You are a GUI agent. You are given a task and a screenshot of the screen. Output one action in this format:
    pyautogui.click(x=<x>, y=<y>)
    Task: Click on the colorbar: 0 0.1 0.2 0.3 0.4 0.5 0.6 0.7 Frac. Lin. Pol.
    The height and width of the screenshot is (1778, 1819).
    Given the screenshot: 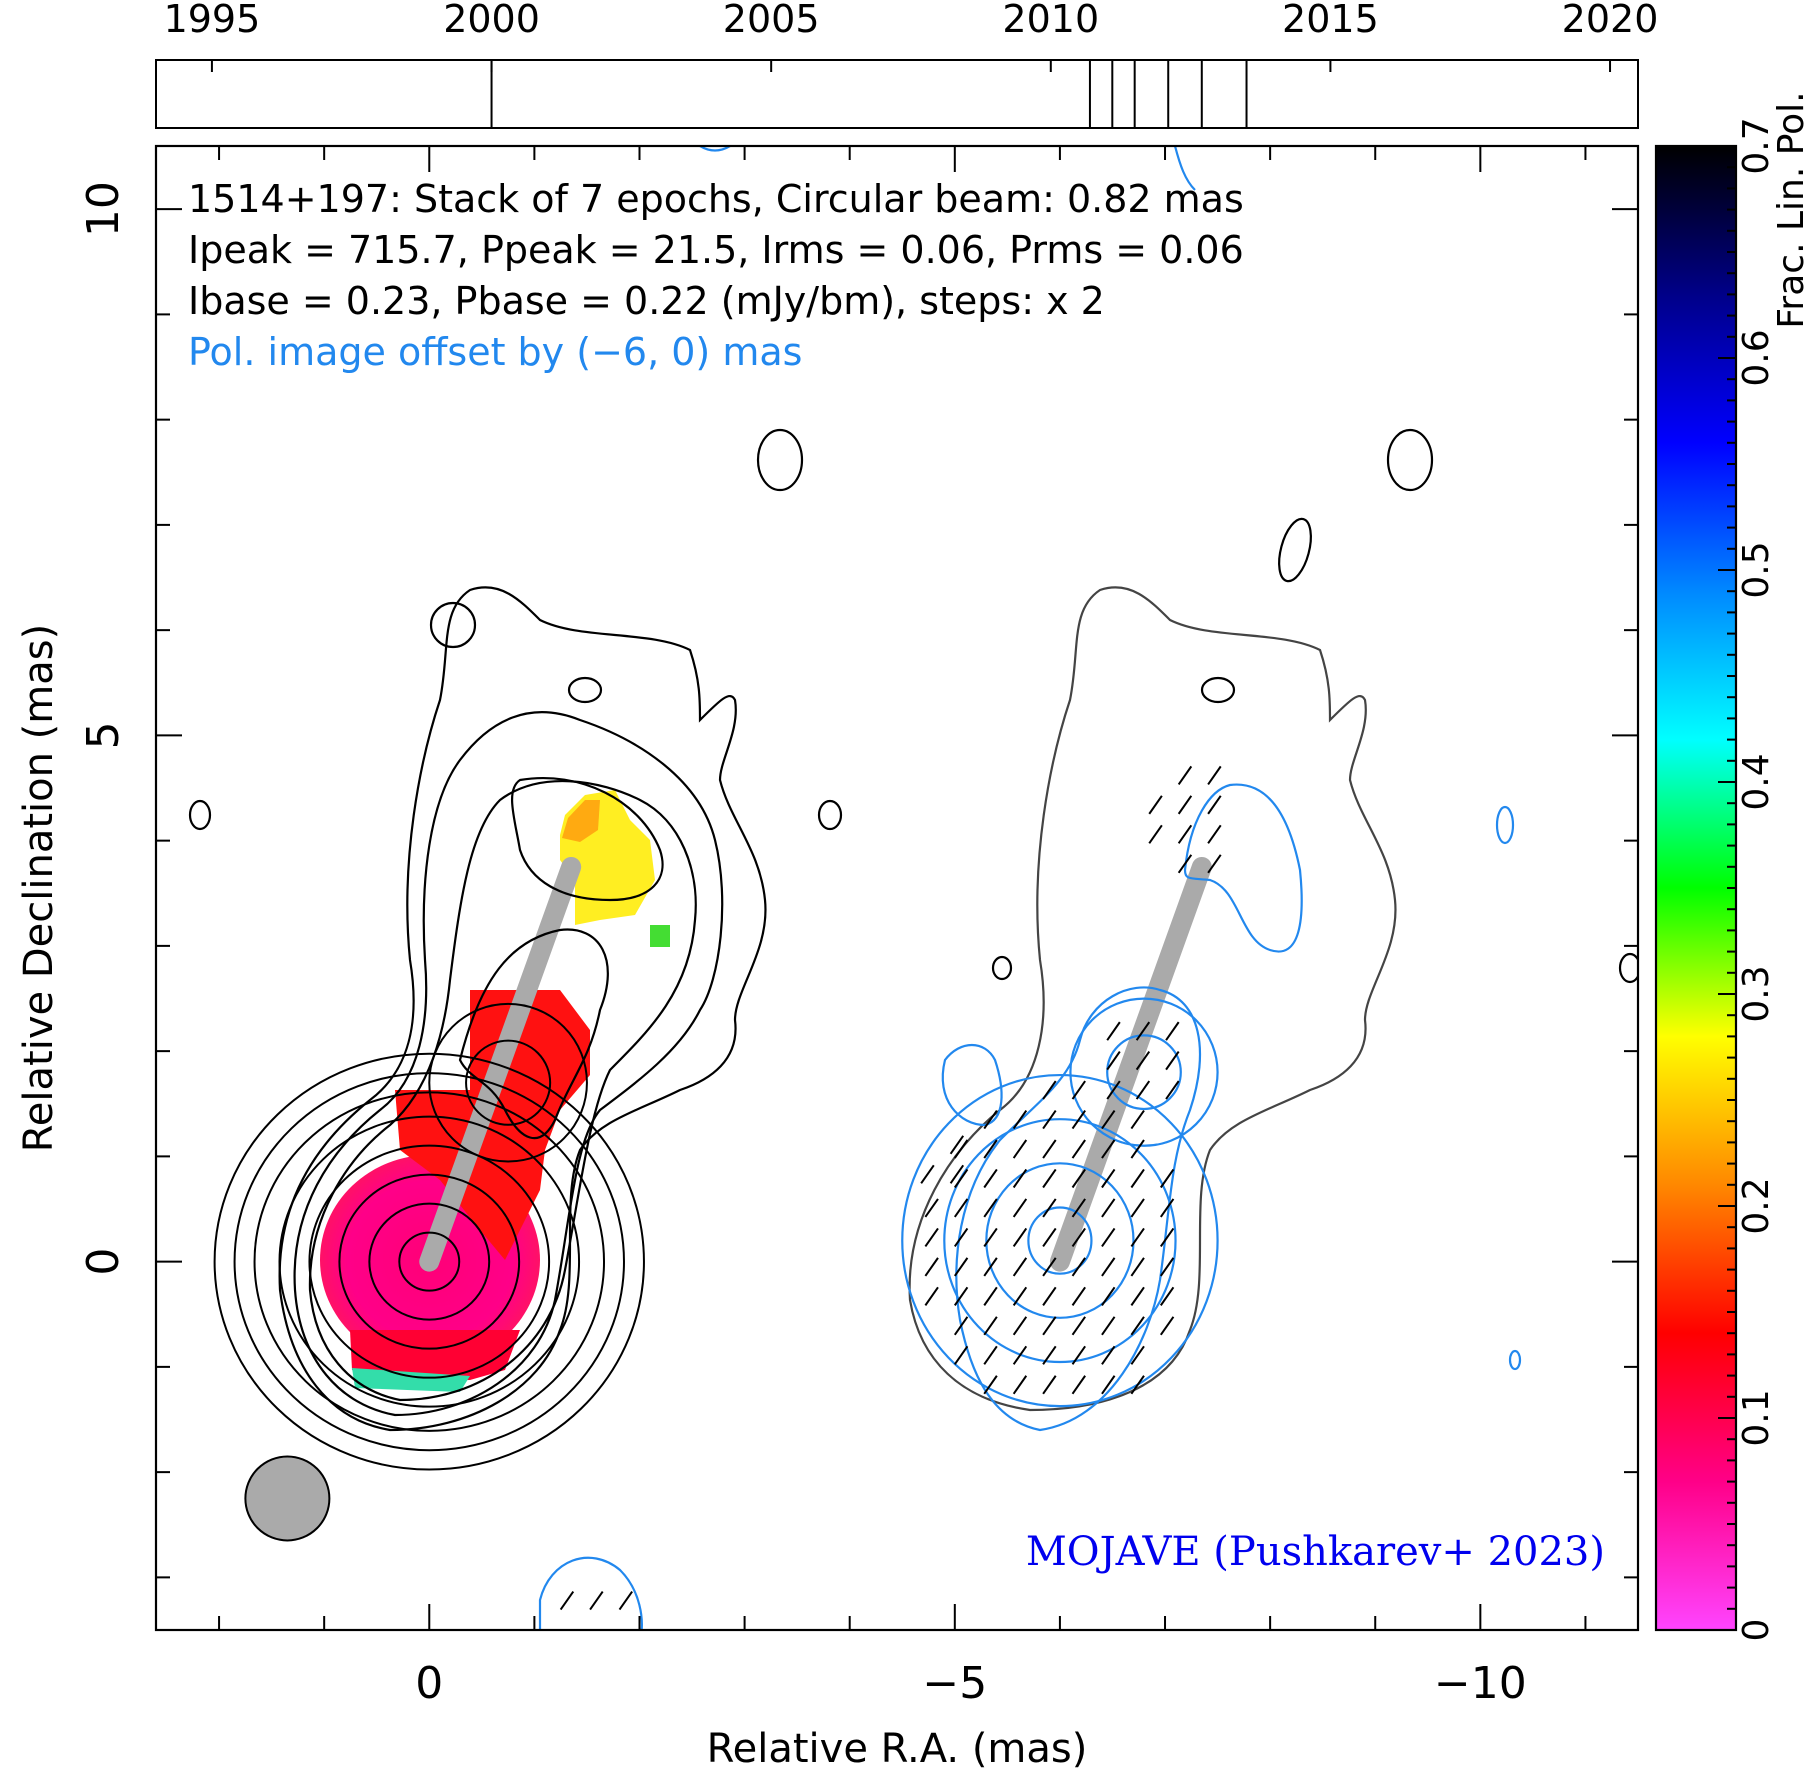 What is the action you would take?
    pyautogui.click(x=1733, y=866)
    